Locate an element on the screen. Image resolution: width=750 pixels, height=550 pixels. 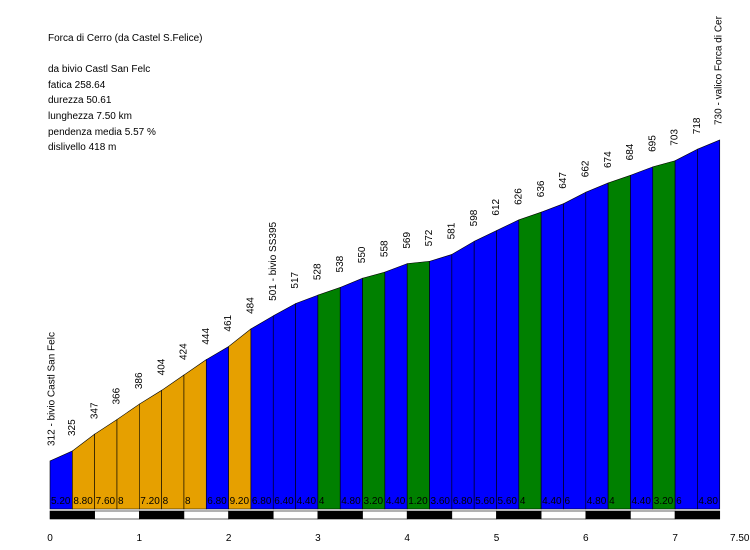
elevation-label: 626 is located at coordinates (518, 196).